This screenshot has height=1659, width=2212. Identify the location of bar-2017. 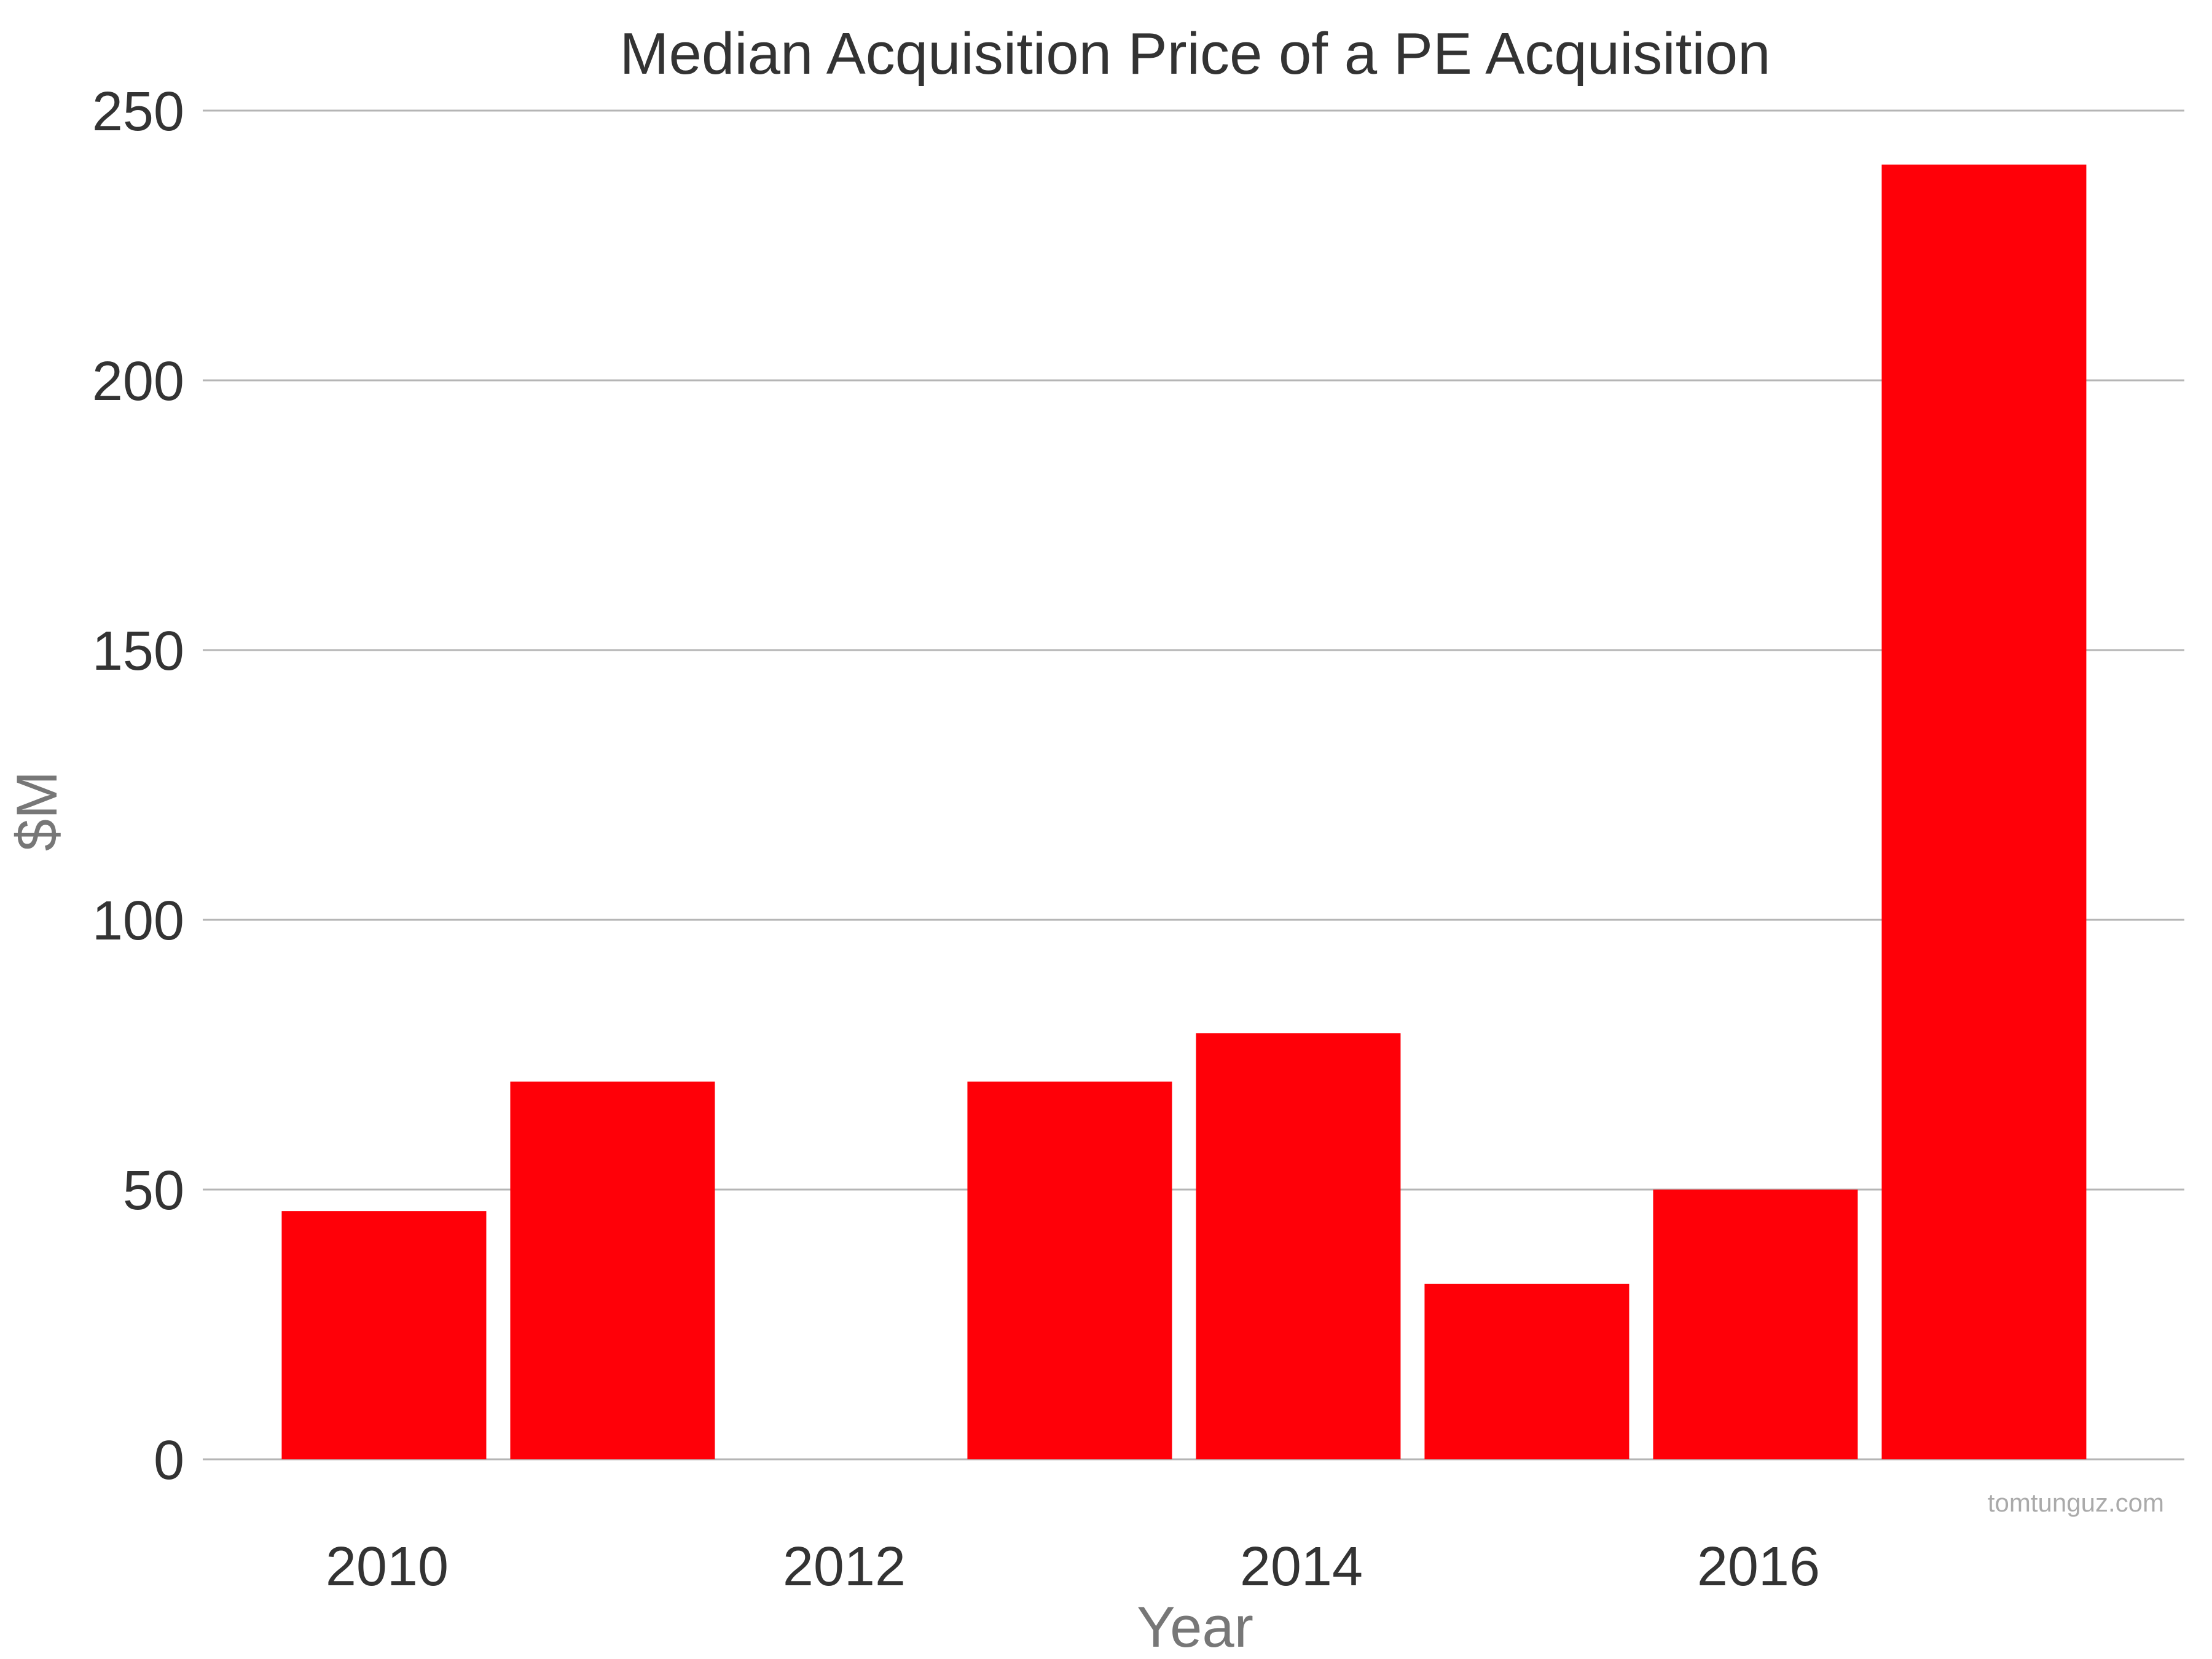
(1984, 811).